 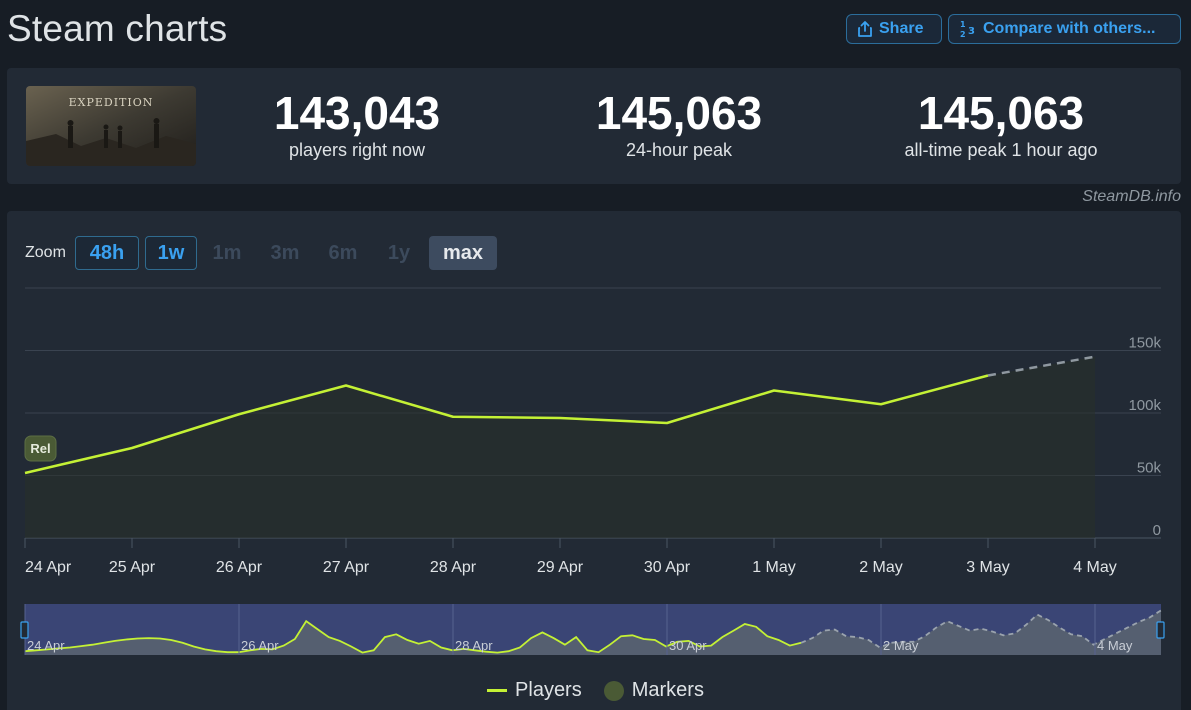 What do you see at coordinates (24, 630) in the screenshot?
I see `navigator-left-handle` at bounding box center [24, 630].